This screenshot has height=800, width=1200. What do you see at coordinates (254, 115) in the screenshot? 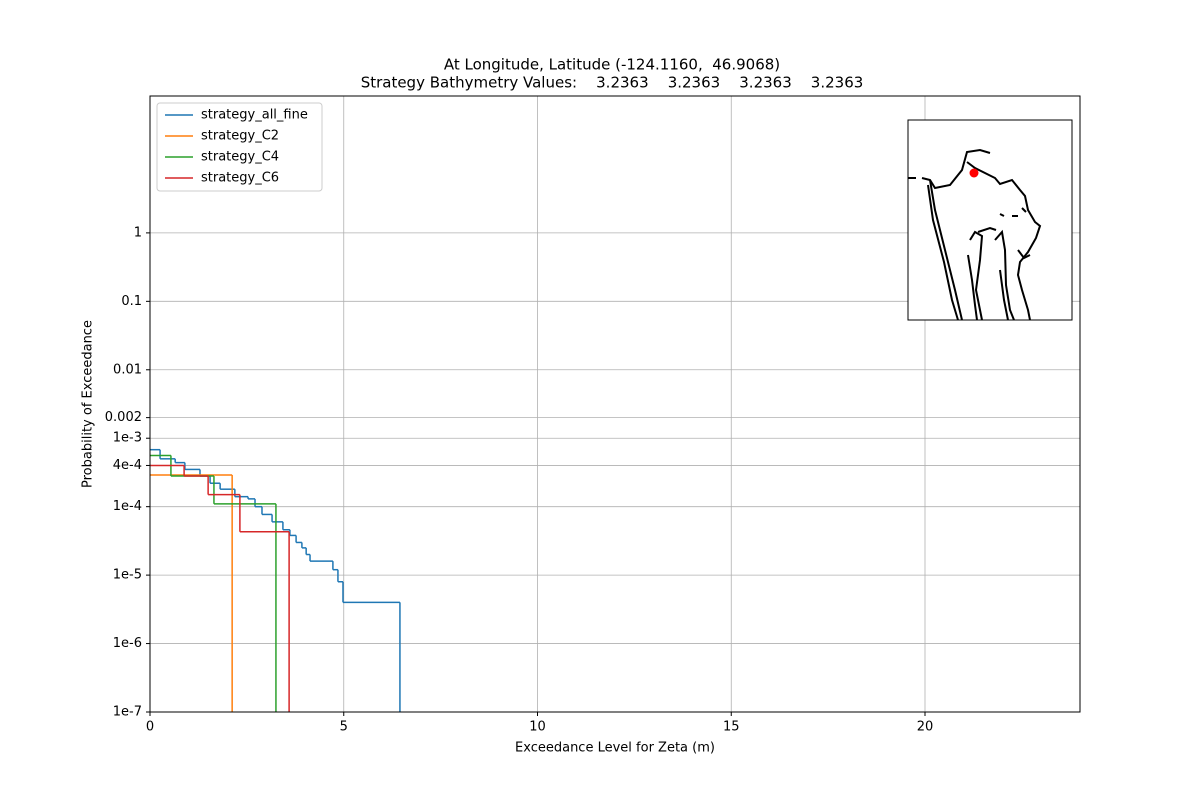
I see `legend-label: strategy_all_fine` at bounding box center [254, 115].